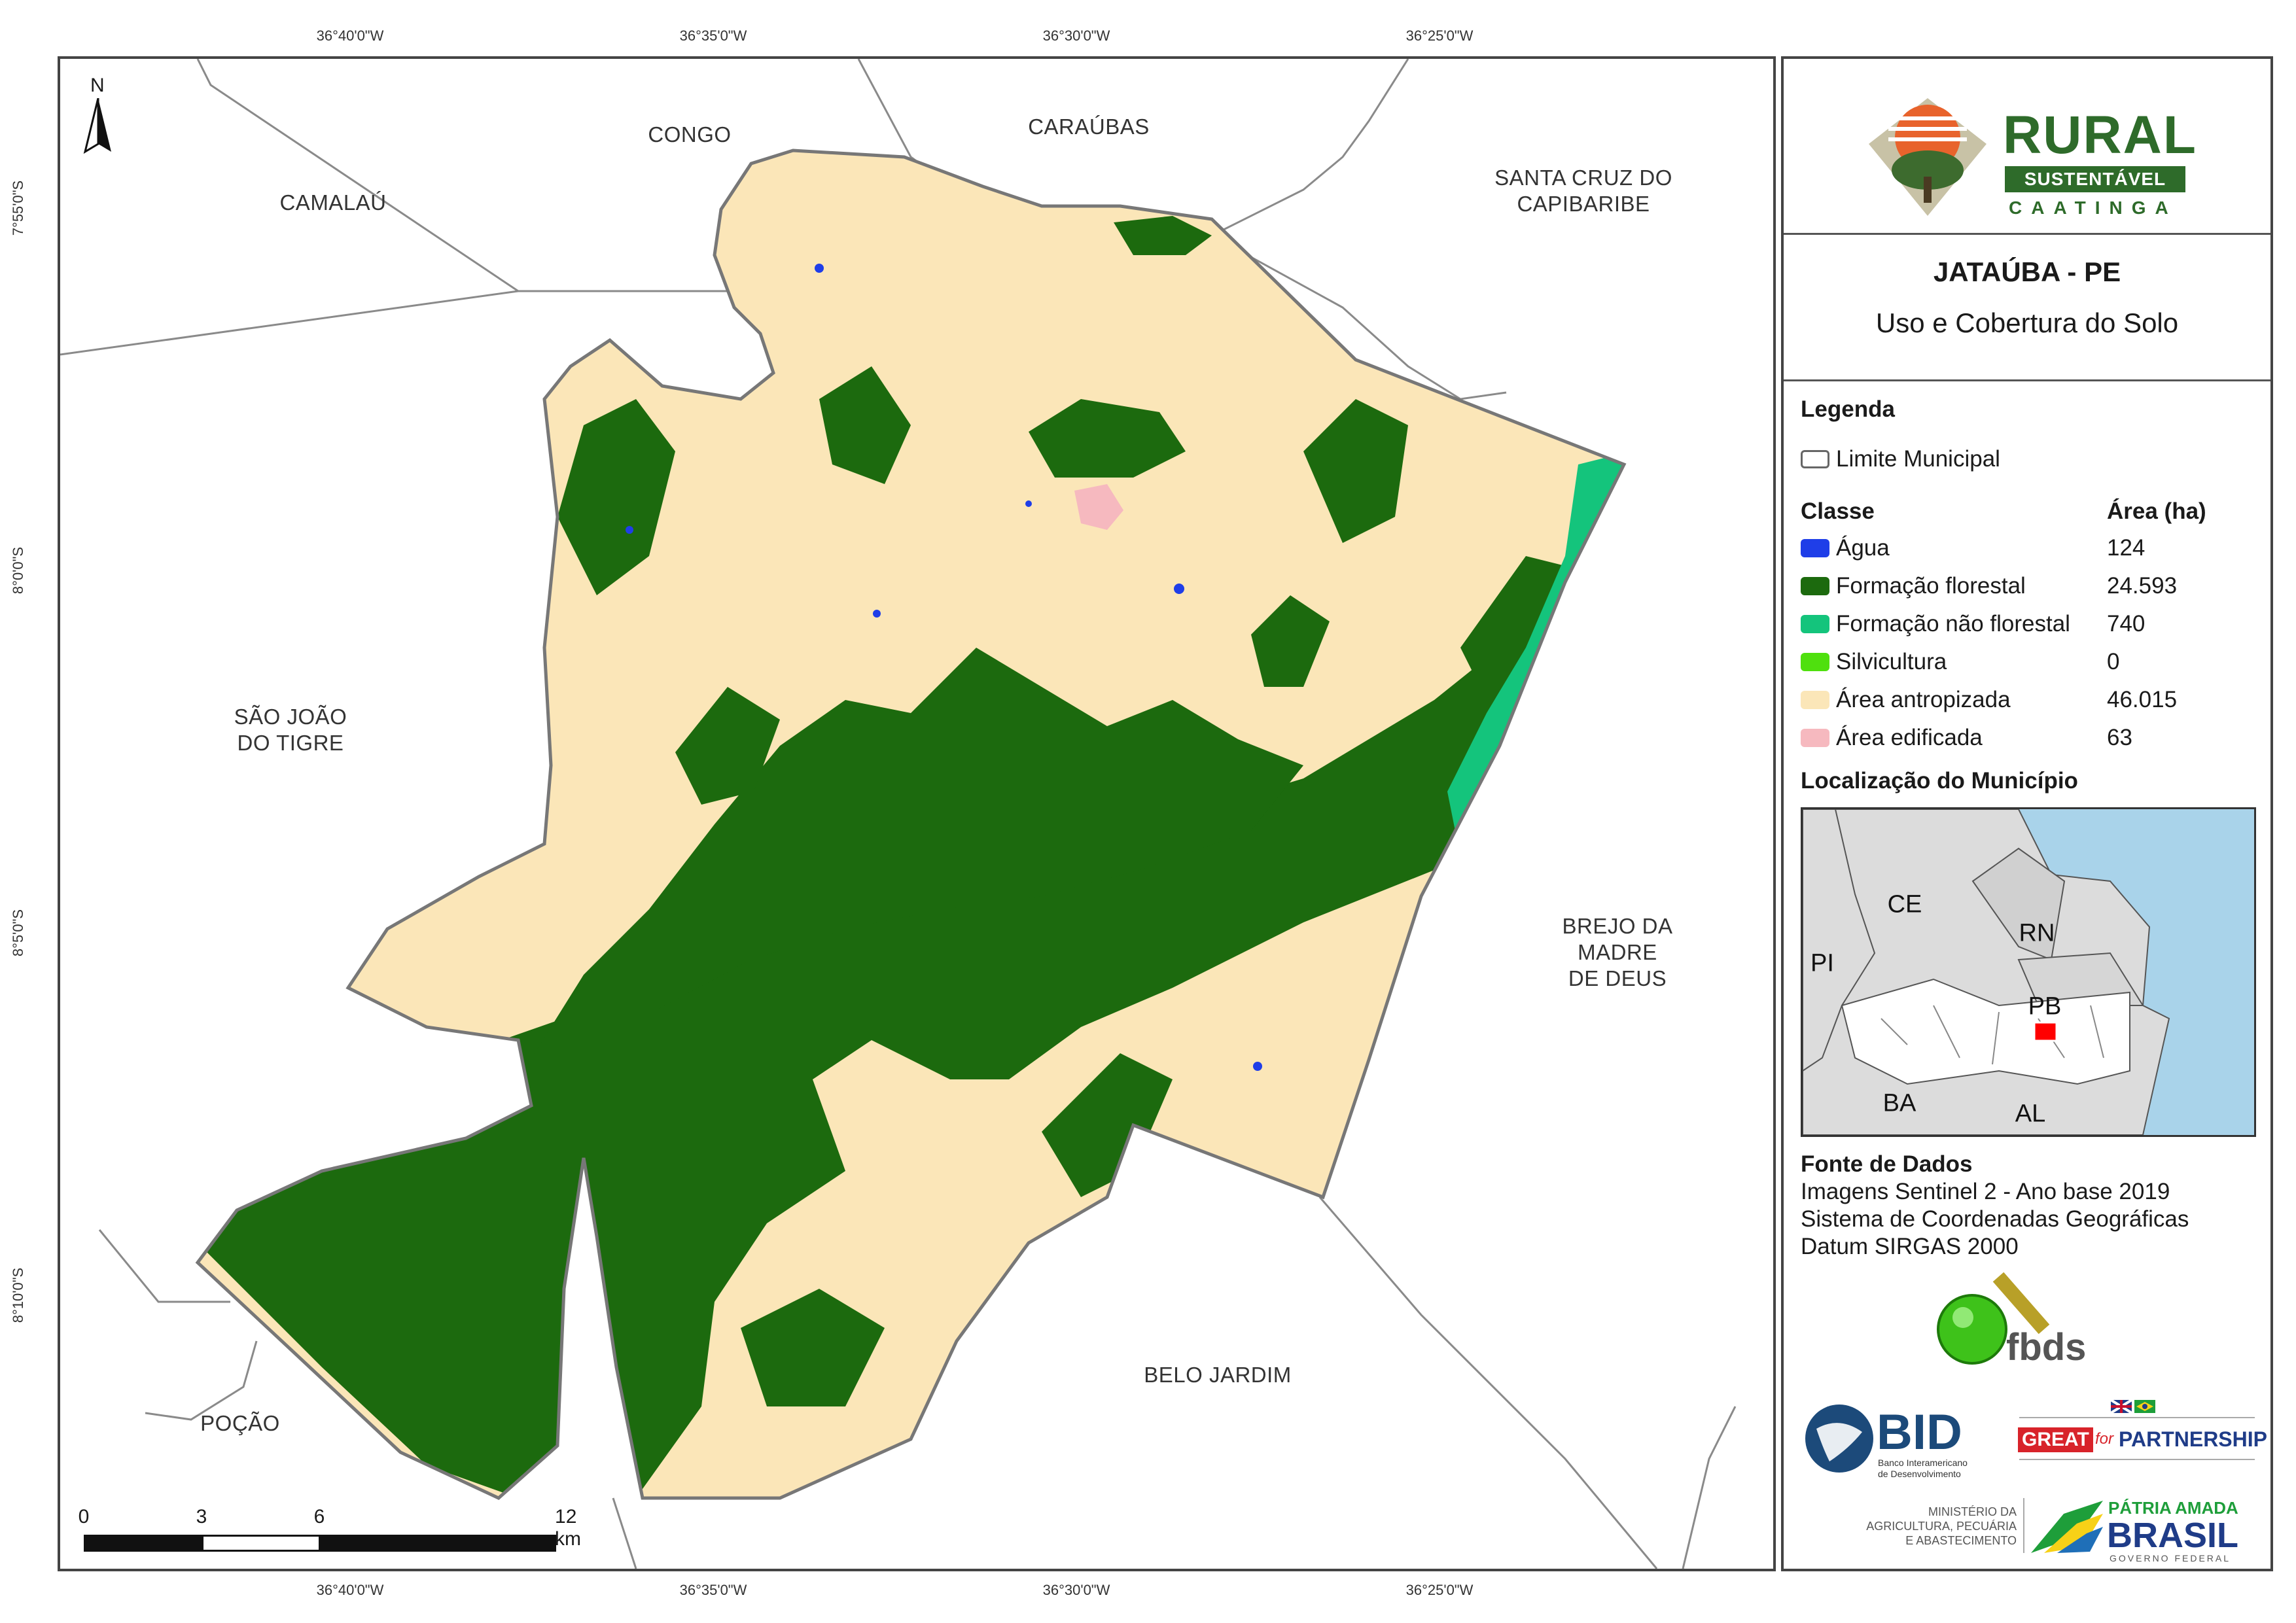 The width and height of the screenshot is (2296, 1623). What do you see at coordinates (1107, 438) in the screenshot?
I see `forest-north-center` at bounding box center [1107, 438].